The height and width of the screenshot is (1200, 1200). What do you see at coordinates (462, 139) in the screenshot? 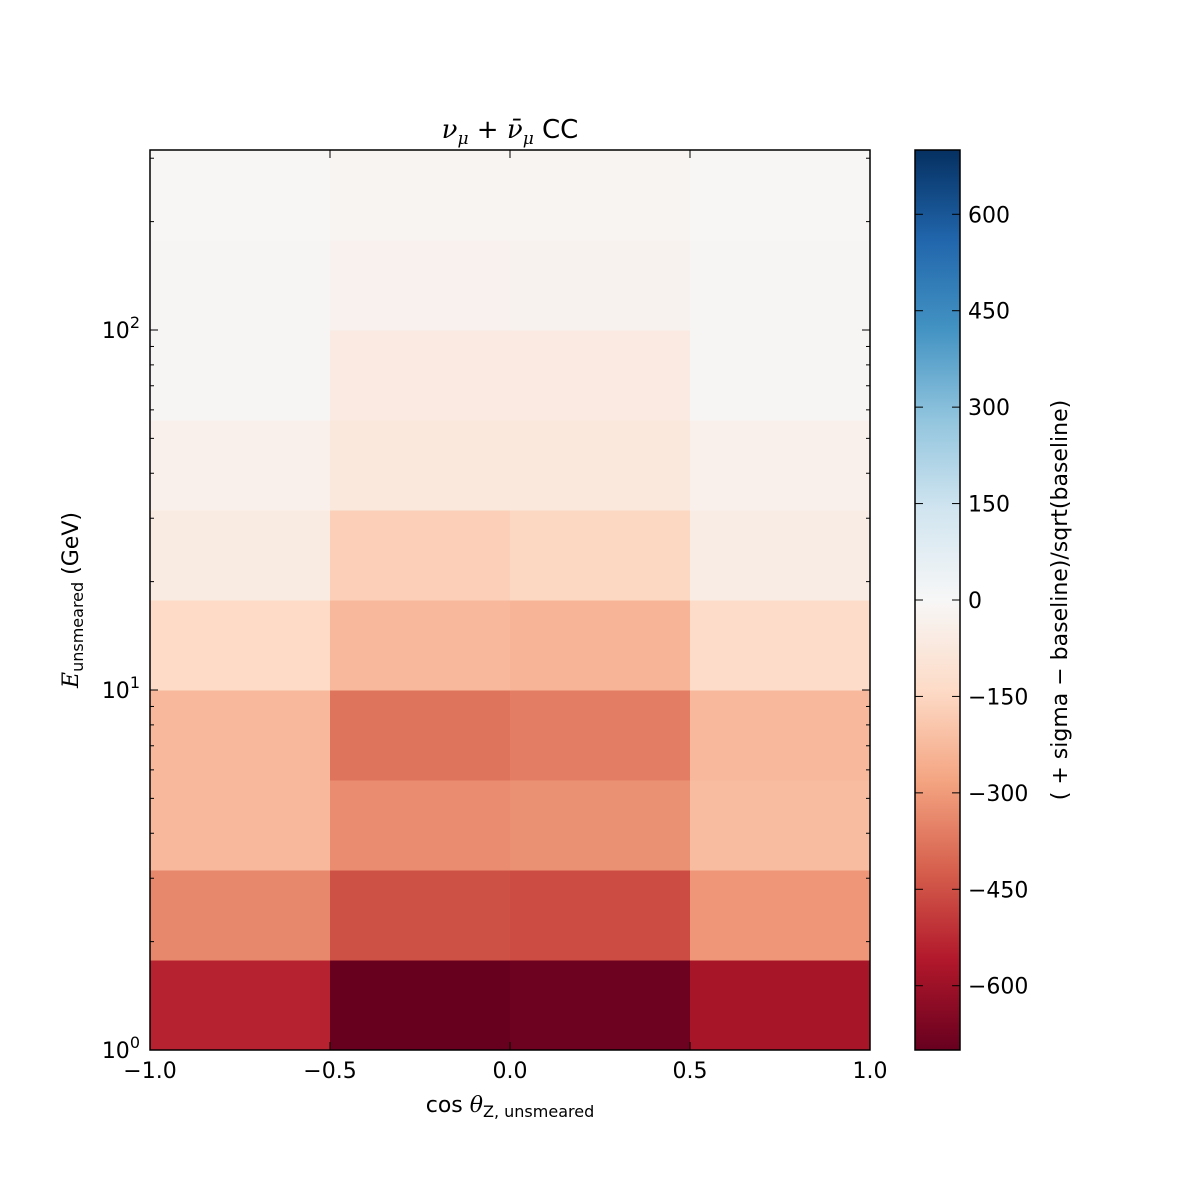
I see `title-mu: μ` at bounding box center [462, 139].